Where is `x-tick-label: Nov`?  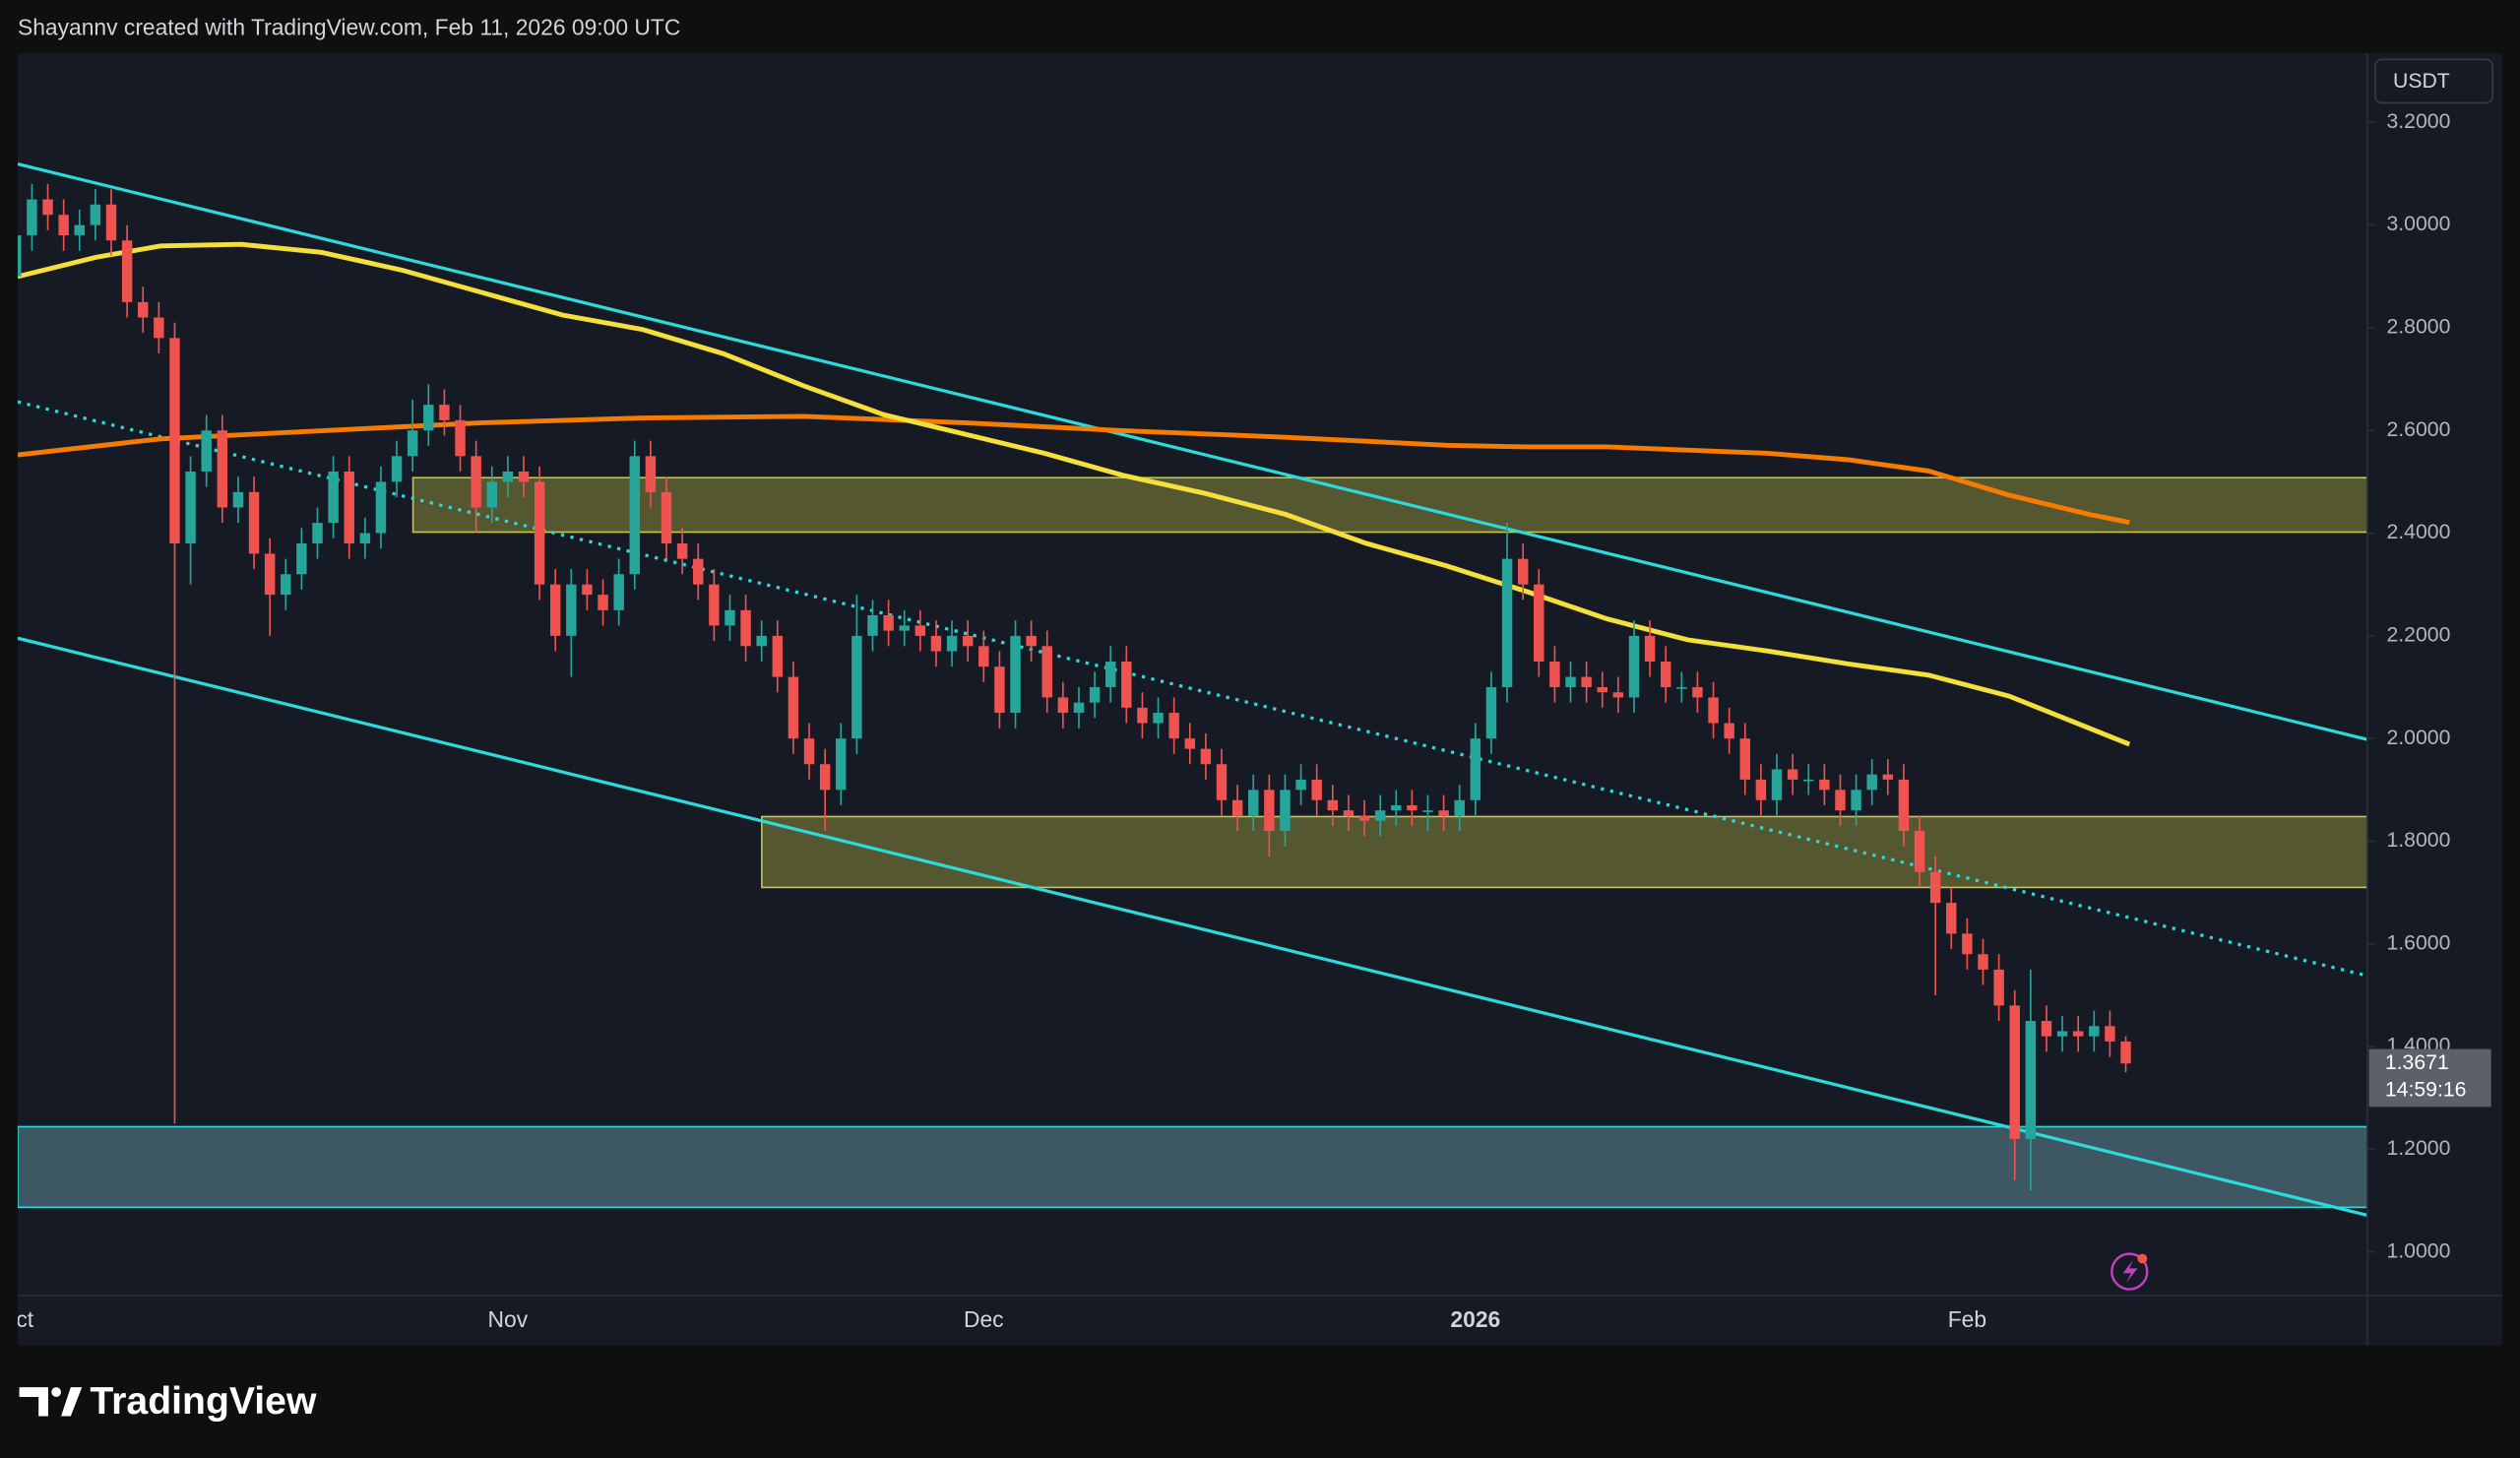 x-tick-label: Nov is located at coordinates (508, 1319).